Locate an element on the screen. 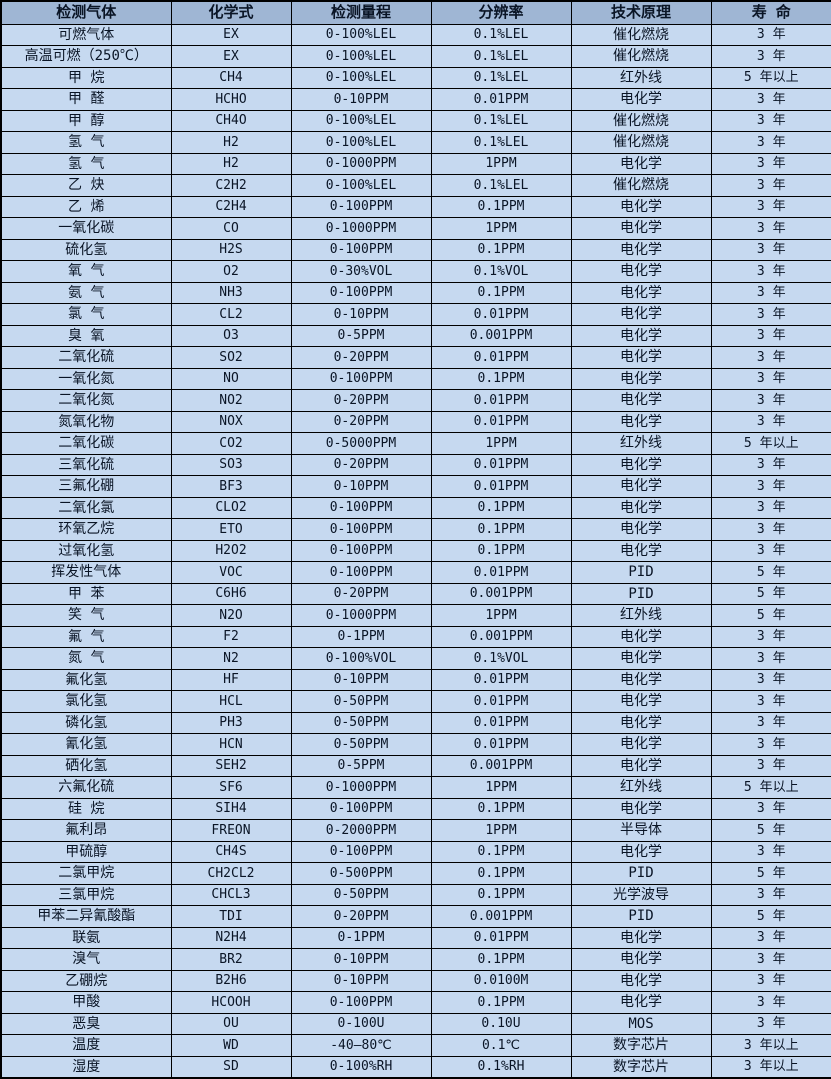 The height and width of the screenshot is (1079, 831). formula-cell: H2O2 is located at coordinates (231, 550).